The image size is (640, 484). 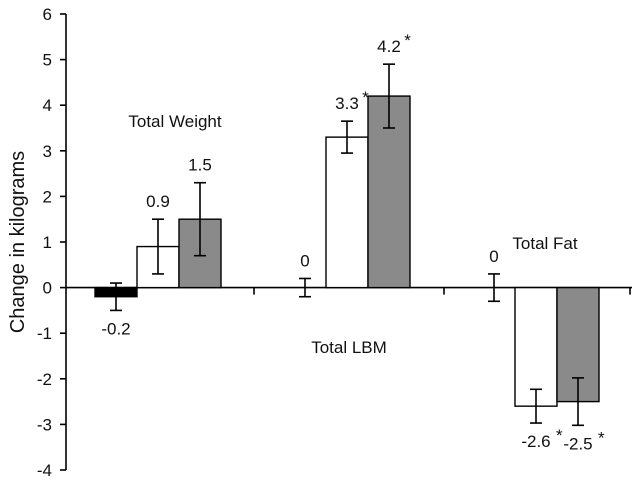 I want to click on y-tick-label: 2, so click(x=47, y=196).